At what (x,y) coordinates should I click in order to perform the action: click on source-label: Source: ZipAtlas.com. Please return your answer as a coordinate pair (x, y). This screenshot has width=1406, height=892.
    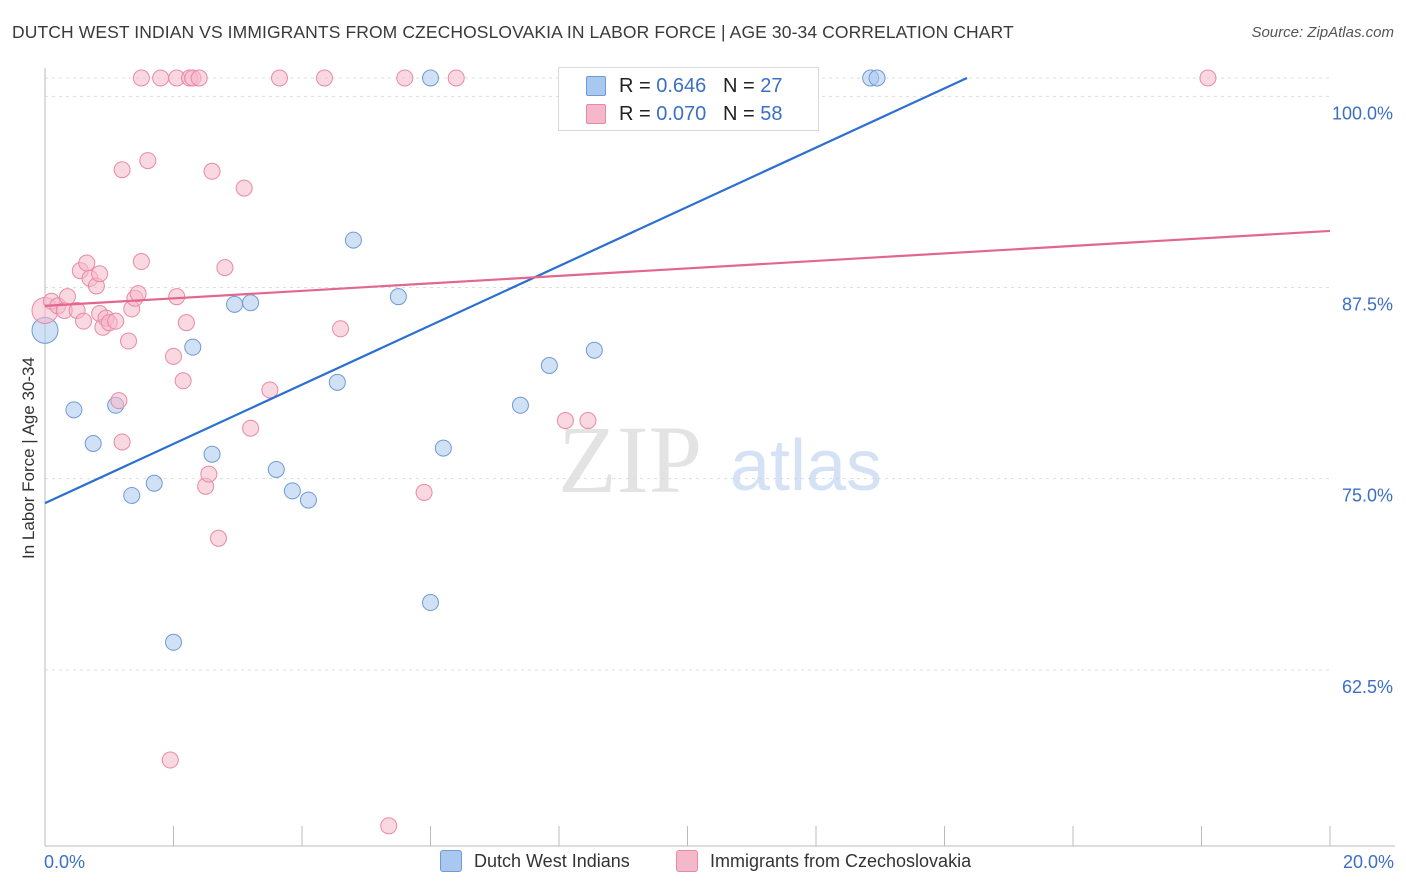
    Looking at the image, I should click on (1322, 32).